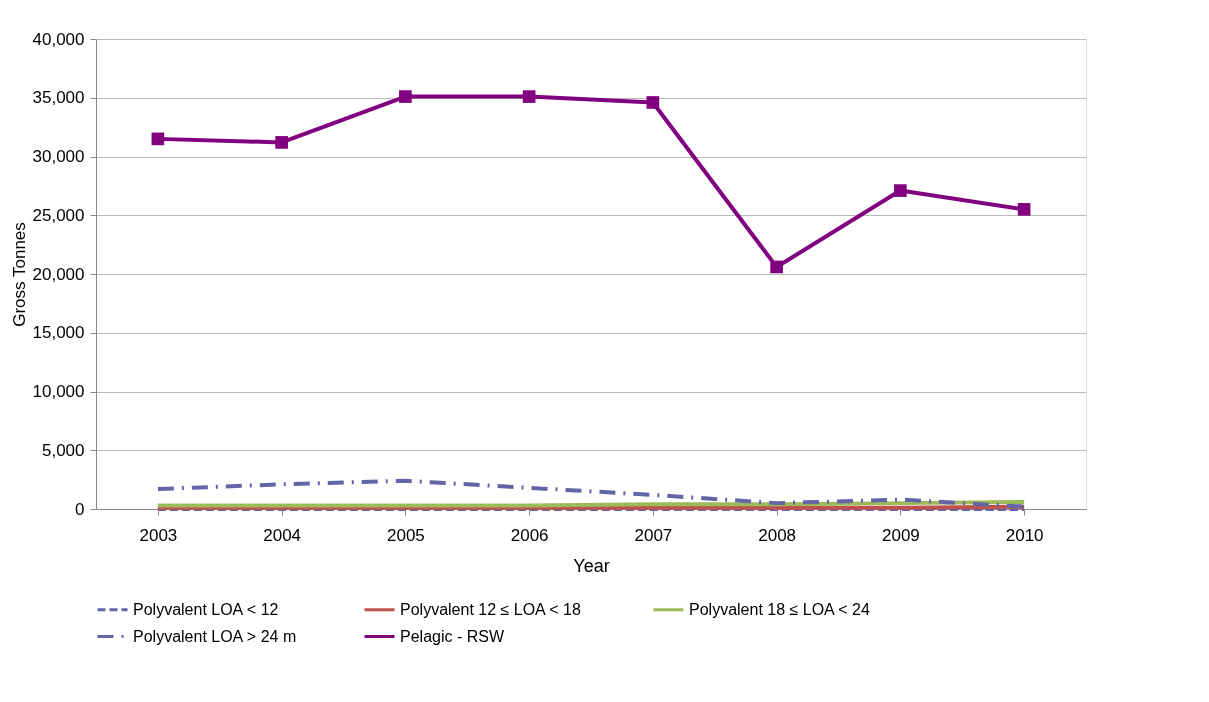 This screenshot has height=702, width=1209. Describe the element at coordinates (591, 565) in the screenshot. I see `x-axis-title: Year` at that location.